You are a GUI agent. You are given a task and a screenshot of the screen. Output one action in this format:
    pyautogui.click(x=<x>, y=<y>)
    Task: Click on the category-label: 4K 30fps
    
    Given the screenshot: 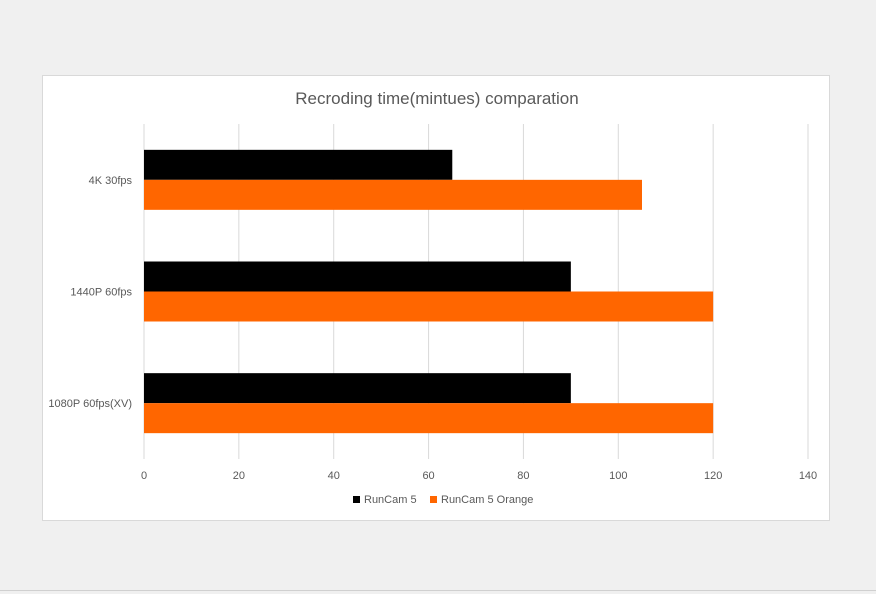 What is the action you would take?
    pyautogui.click(x=111, y=181)
    